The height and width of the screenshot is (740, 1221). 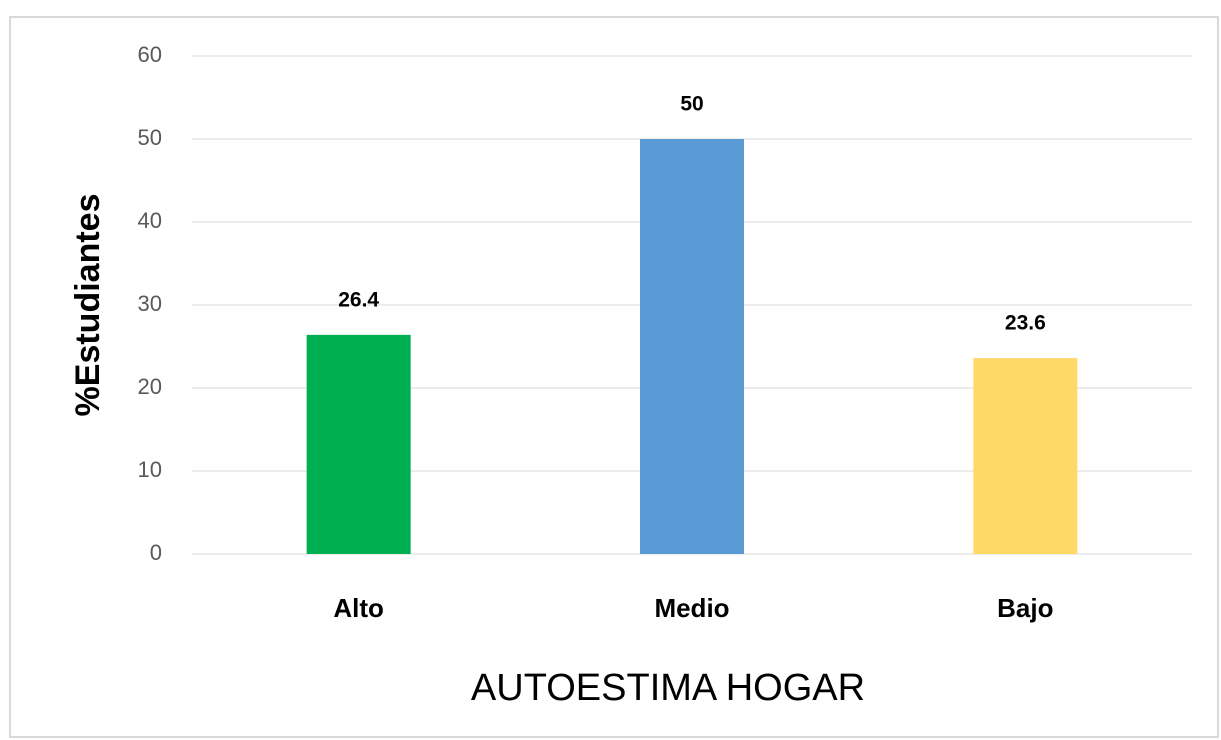 What do you see at coordinates (150, 220) in the screenshot?
I see `y-tick-label: 40` at bounding box center [150, 220].